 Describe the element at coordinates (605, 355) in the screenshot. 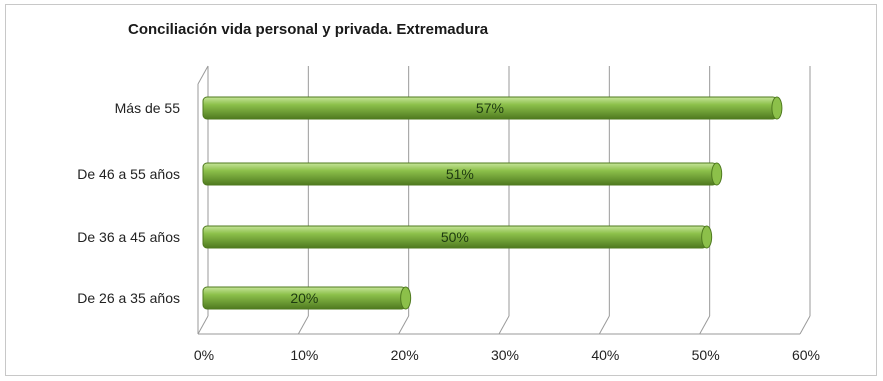

I see `x-tick-label: 40%` at that location.